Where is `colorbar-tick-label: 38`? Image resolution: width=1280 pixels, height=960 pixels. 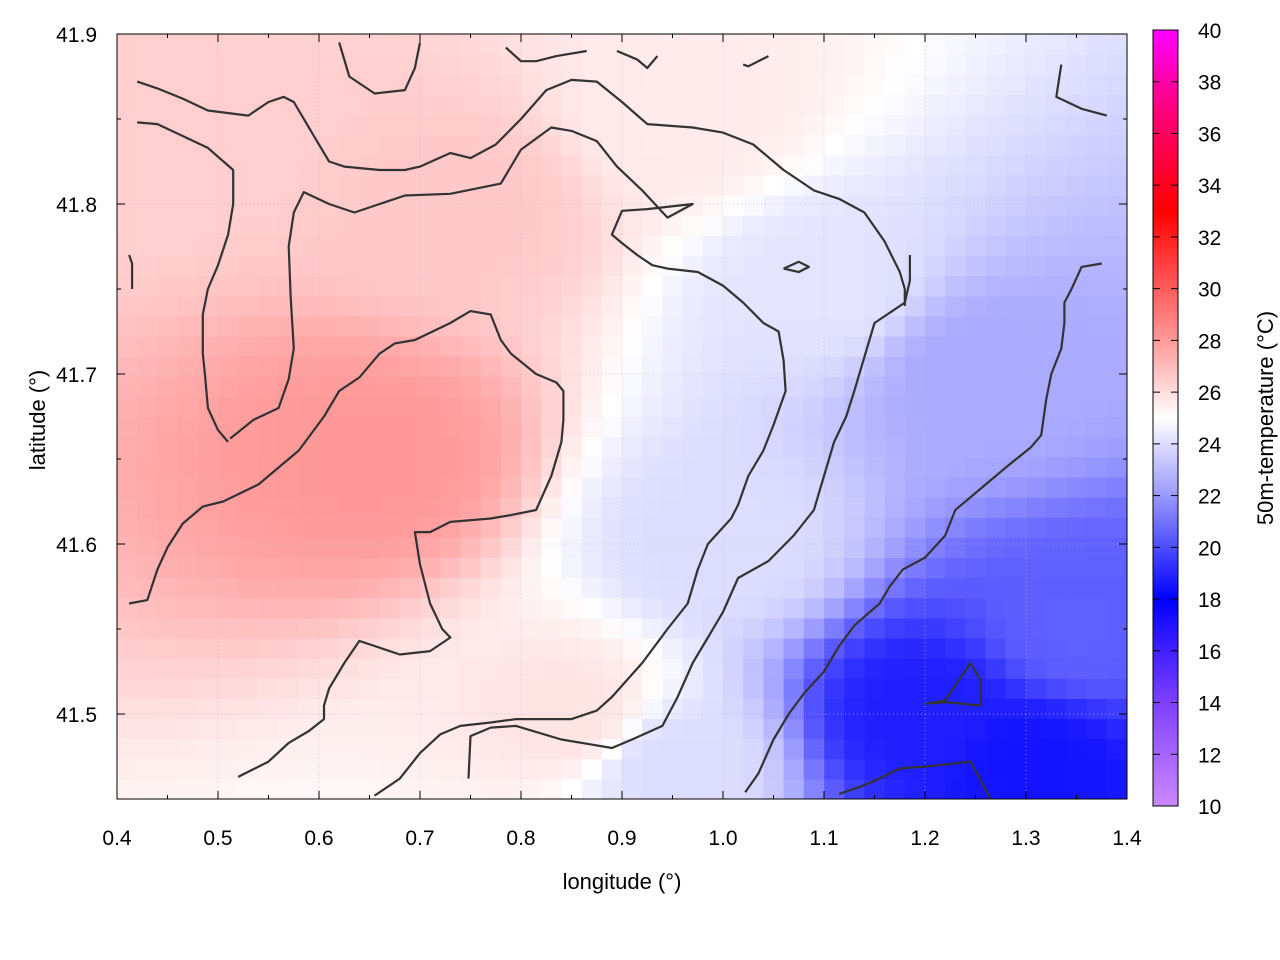 colorbar-tick-label: 38 is located at coordinates (1209, 83).